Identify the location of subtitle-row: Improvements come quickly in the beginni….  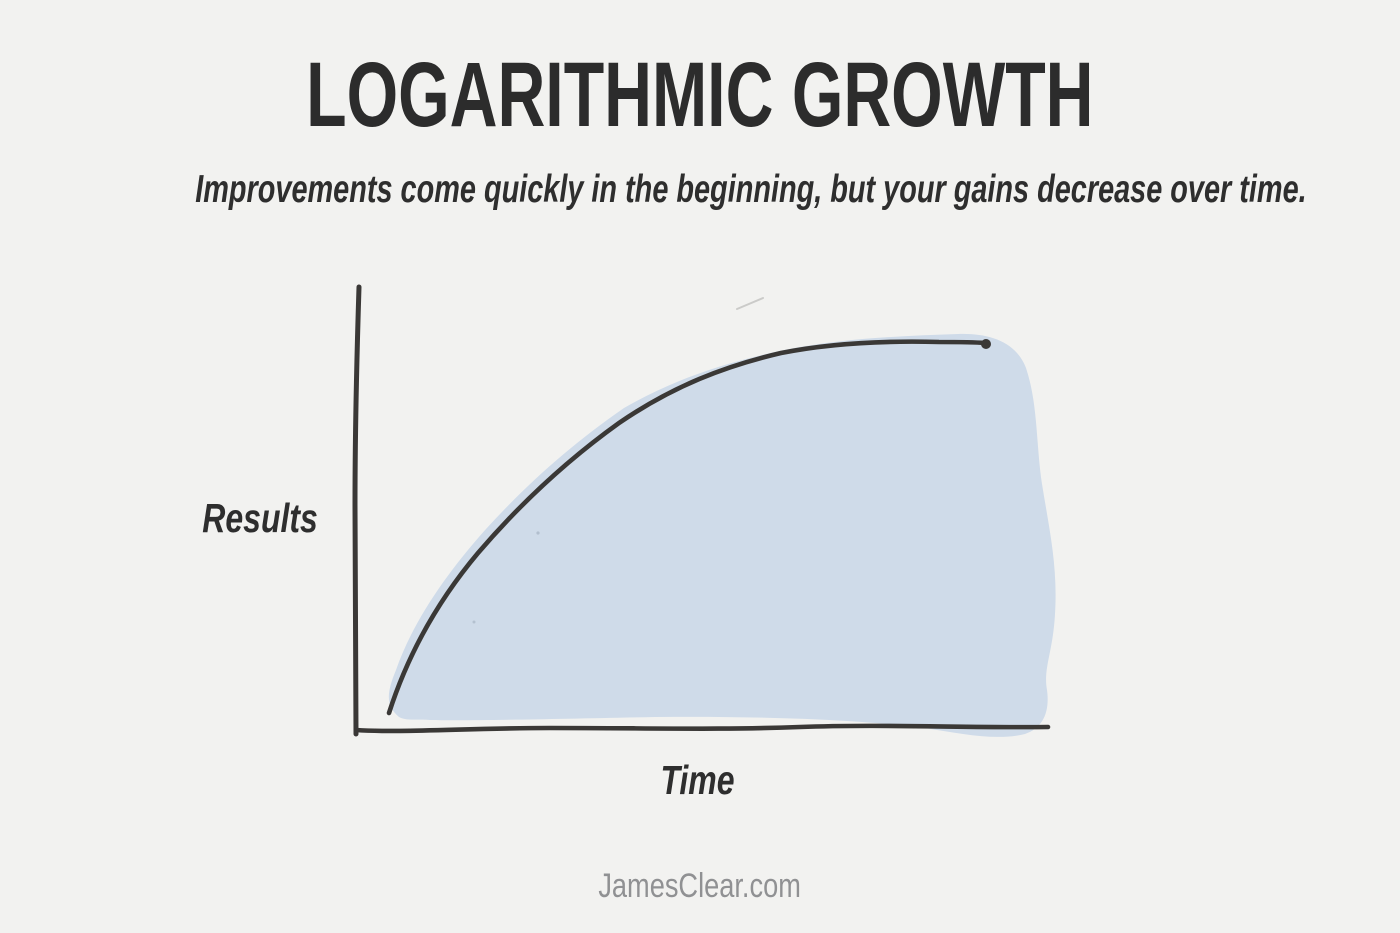
(700, 190).